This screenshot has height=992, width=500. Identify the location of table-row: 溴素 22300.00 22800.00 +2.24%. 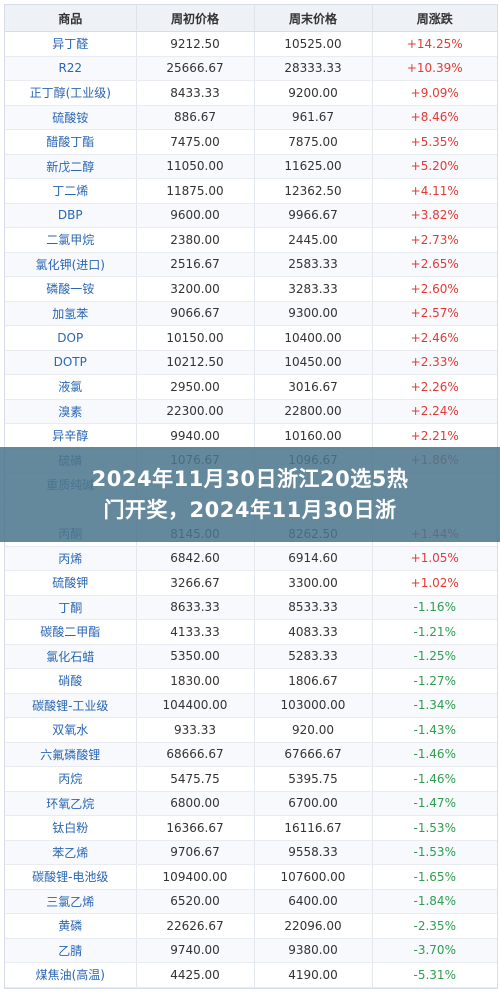
(251, 411).